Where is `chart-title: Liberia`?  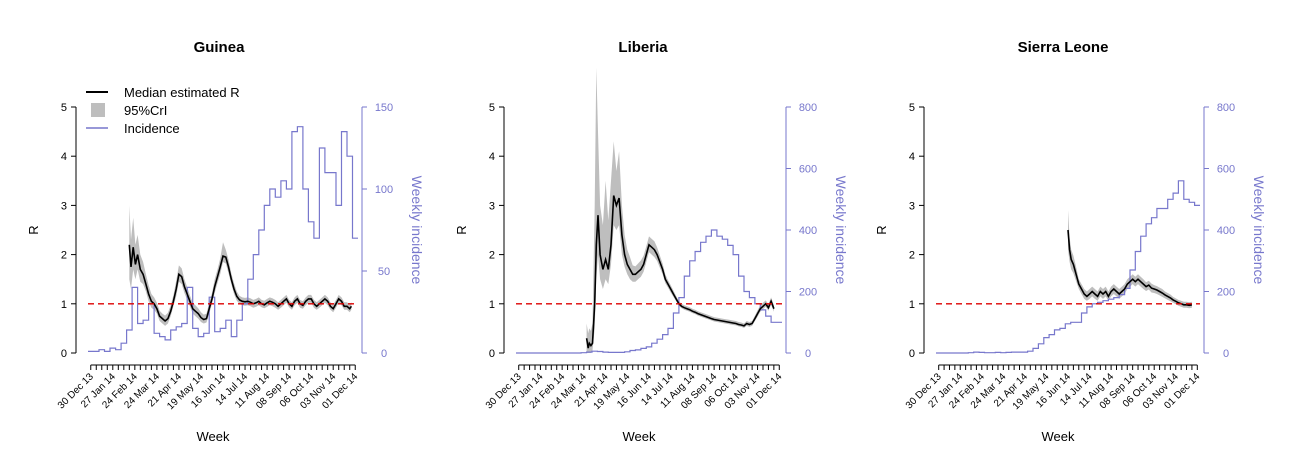
chart-title: Liberia is located at coordinates (643, 47).